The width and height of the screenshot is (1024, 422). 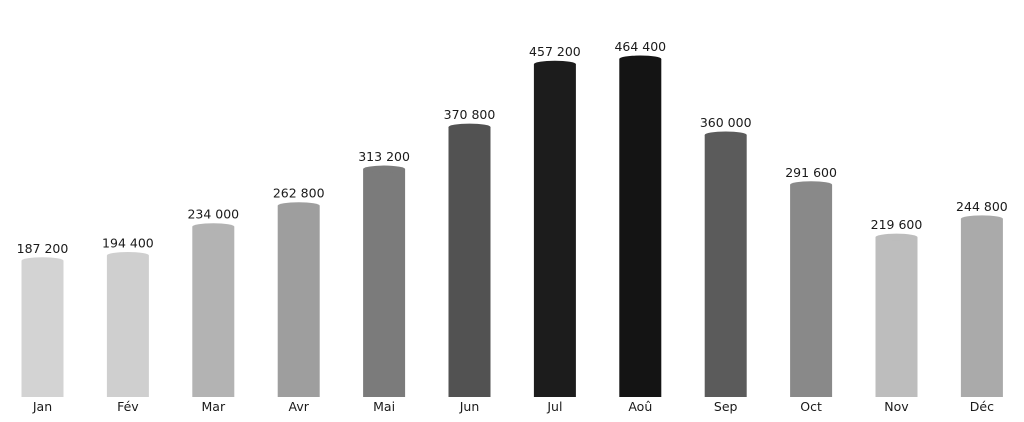 I want to click on x-tick-label-Fév: Fév, so click(x=128, y=406).